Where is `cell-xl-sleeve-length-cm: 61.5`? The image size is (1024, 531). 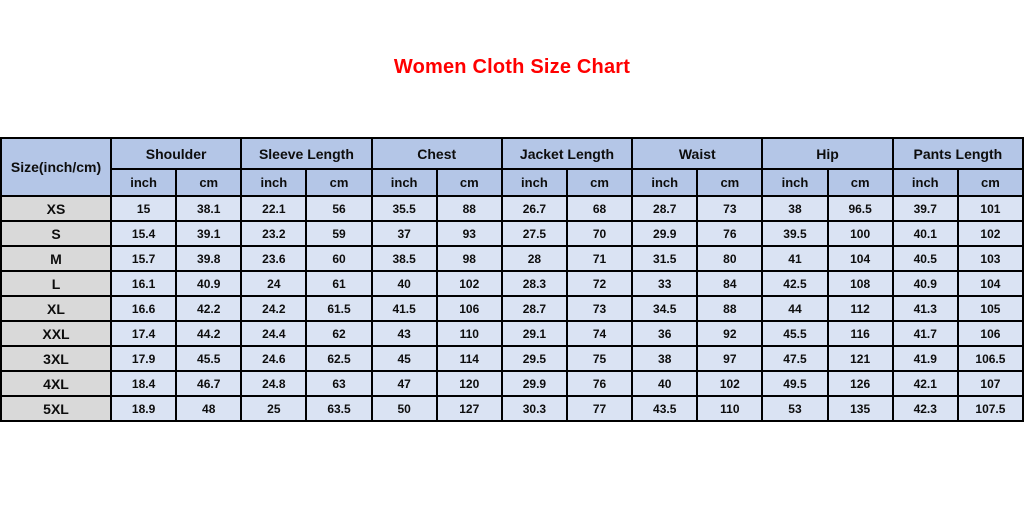 cell-xl-sleeve-length-cm: 61.5 is located at coordinates (339, 308).